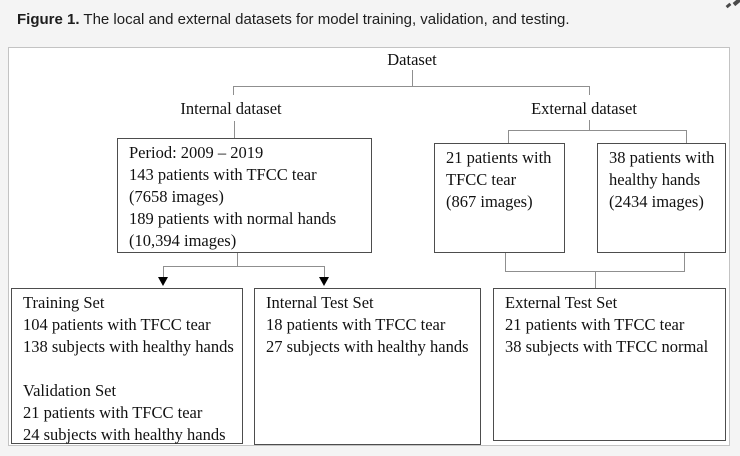 Image resolution: width=740 pixels, height=456 pixels. Describe the element at coordinates (356, 324) in the screenshot. I see `box-text-line: 18 patients with TFCC tear` at that location.